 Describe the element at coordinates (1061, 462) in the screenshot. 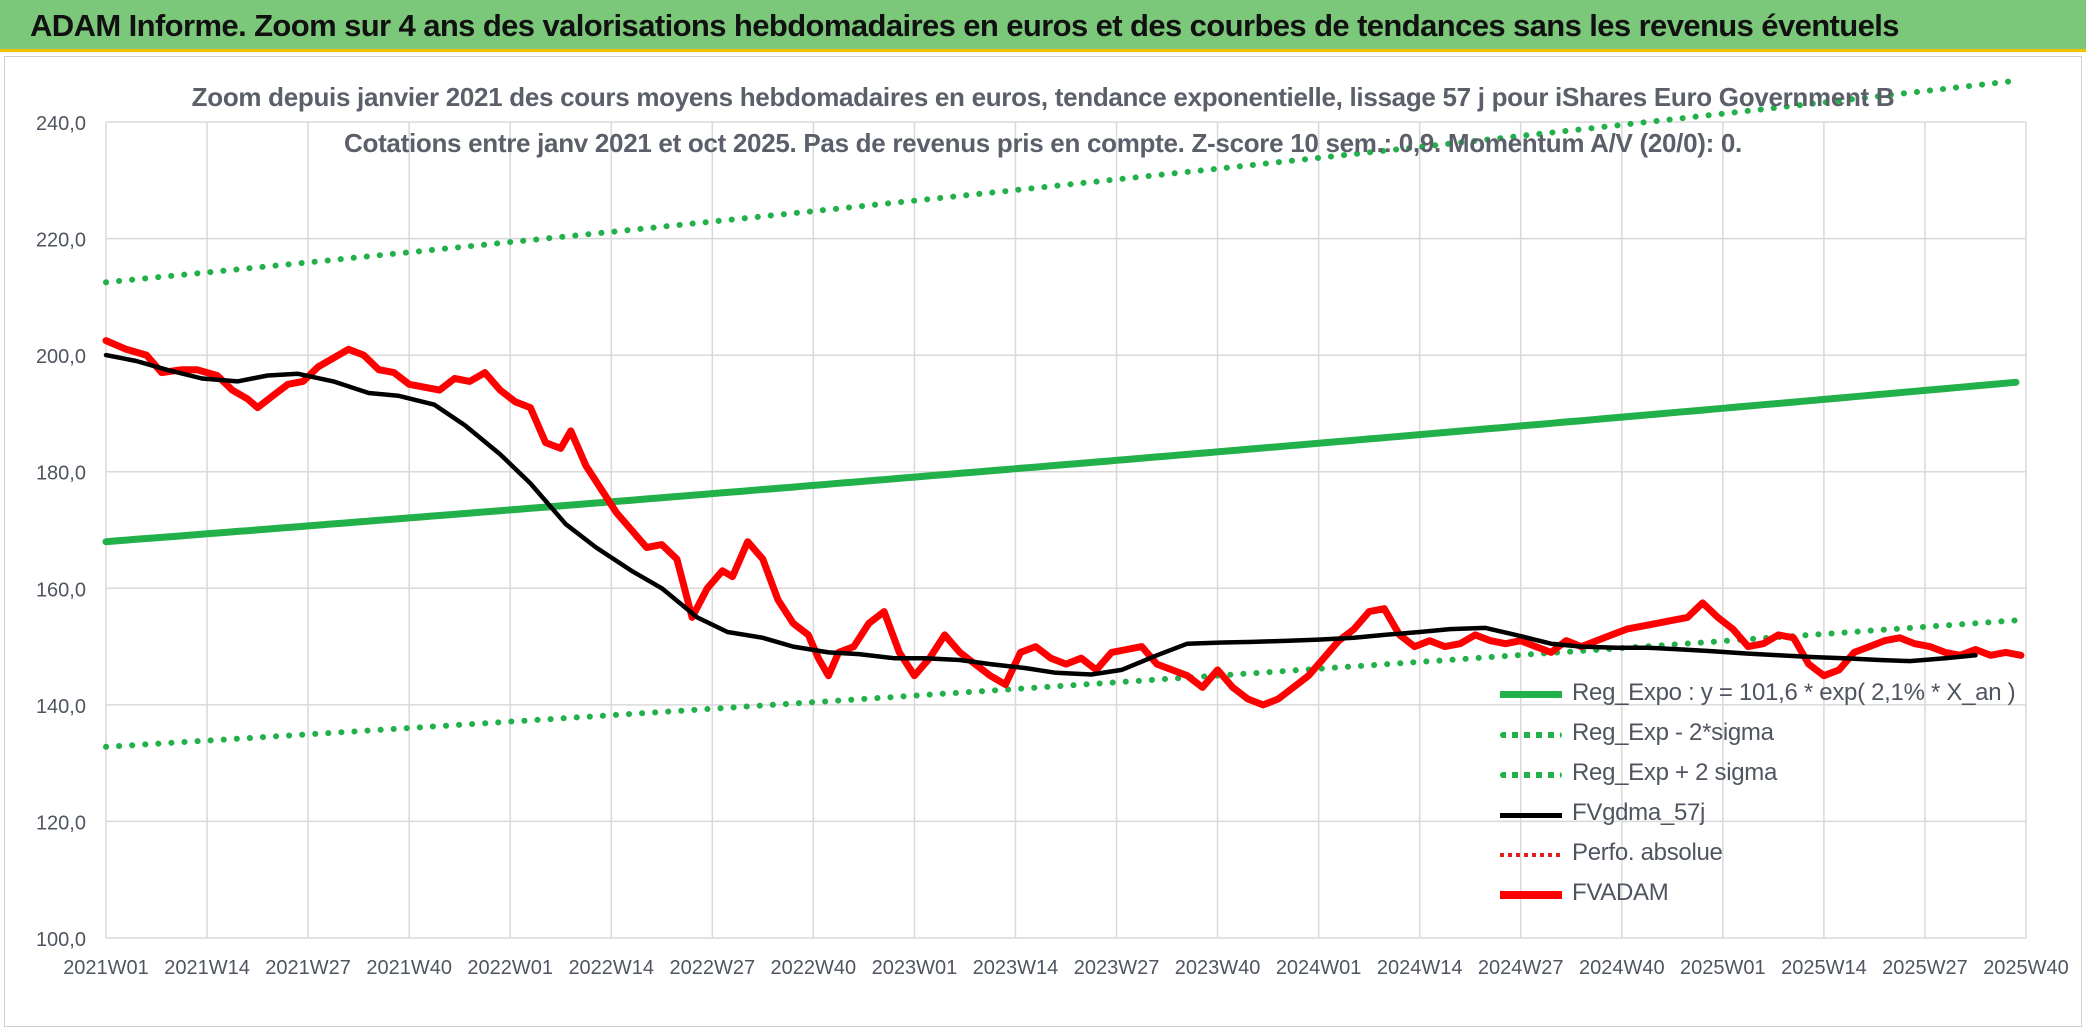

I see `series-line-reg` at that location.